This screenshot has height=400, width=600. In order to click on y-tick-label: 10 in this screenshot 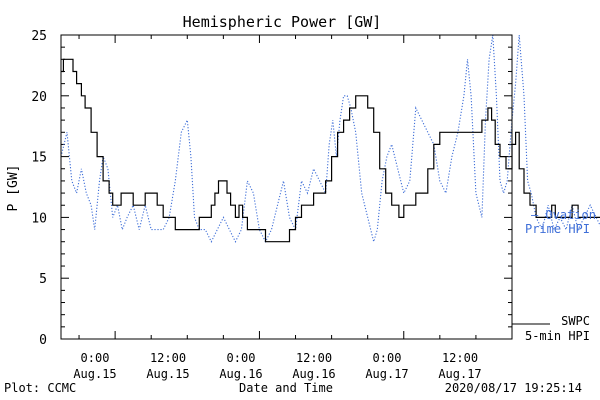, I will do `click(39, 218)`.